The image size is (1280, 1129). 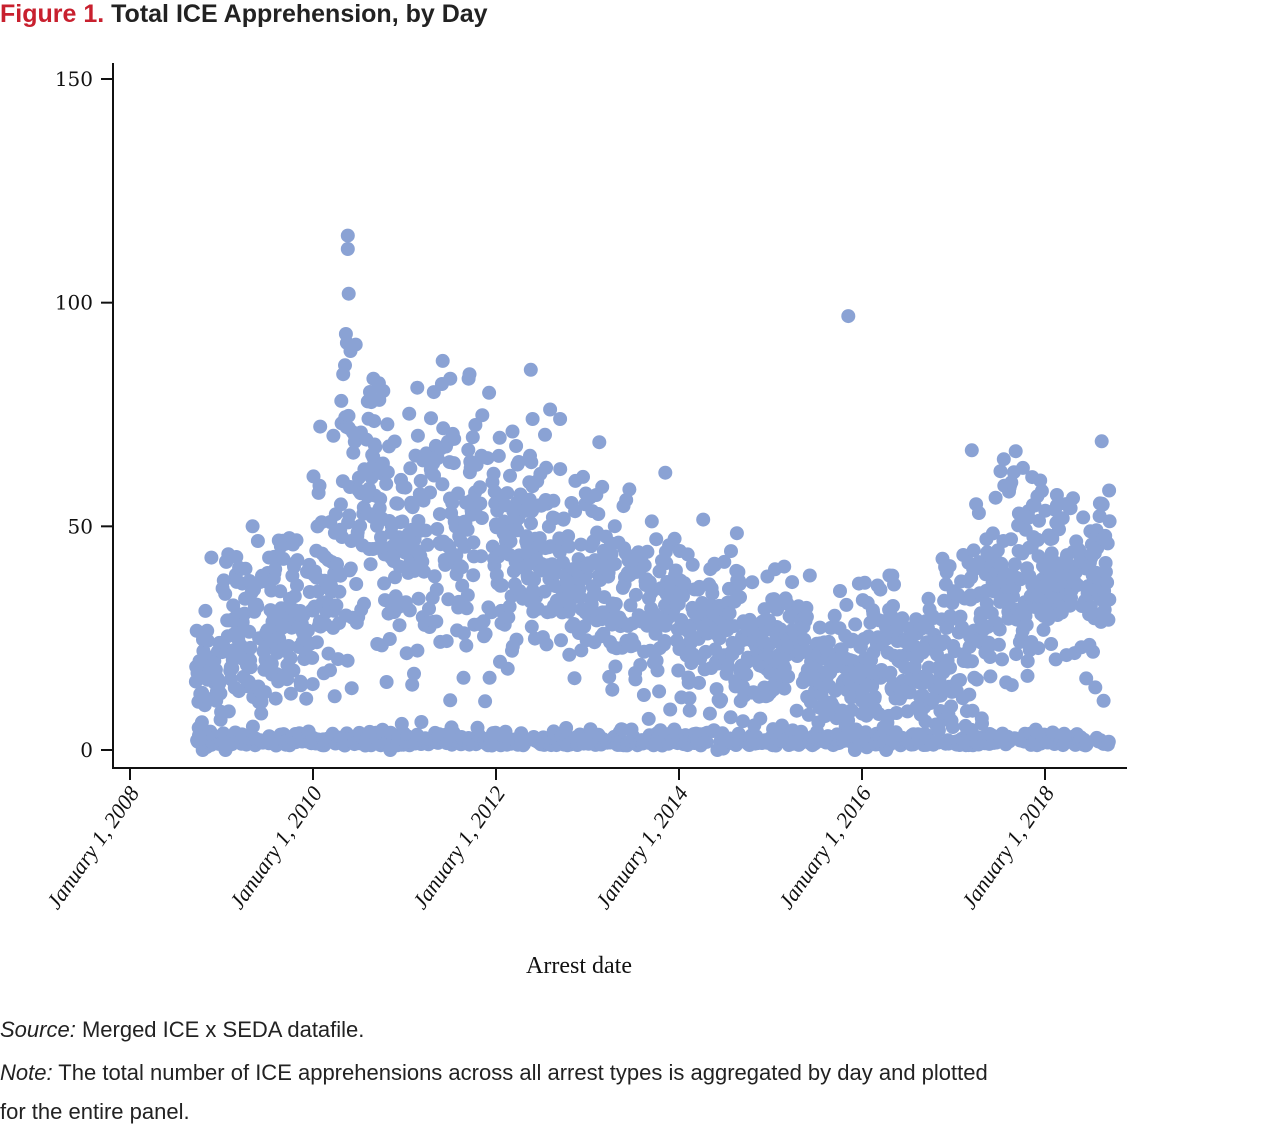 What do you see at coordinates (84, 414) in the screenshot?
I see `y-ticks: 0 50 100 150` at bounding box center [84, 414].